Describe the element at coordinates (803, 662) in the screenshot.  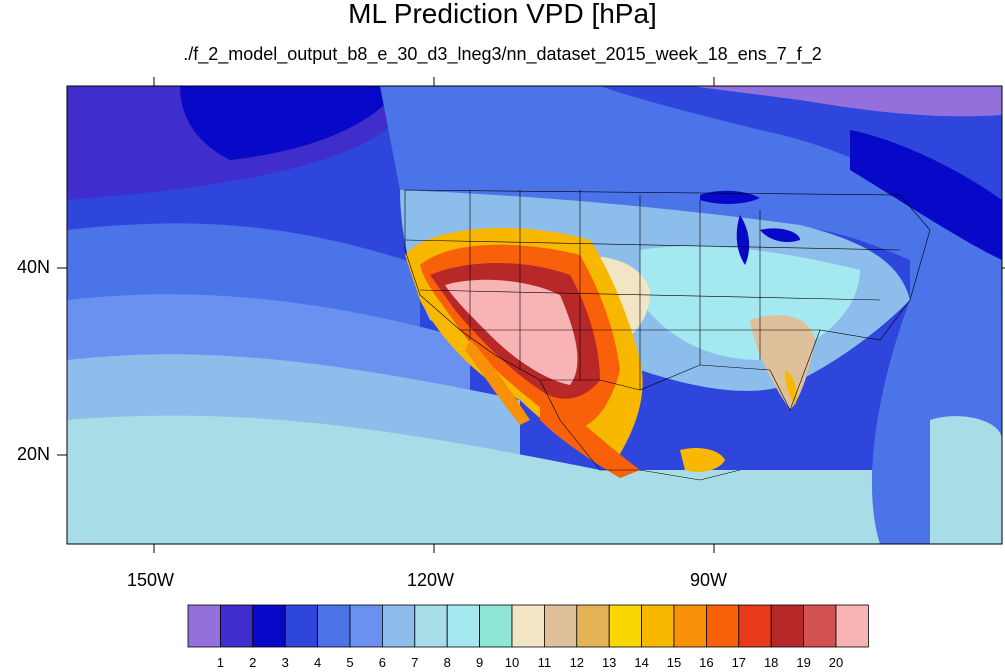
I see `colorbar-tick-label: 19` at that location.